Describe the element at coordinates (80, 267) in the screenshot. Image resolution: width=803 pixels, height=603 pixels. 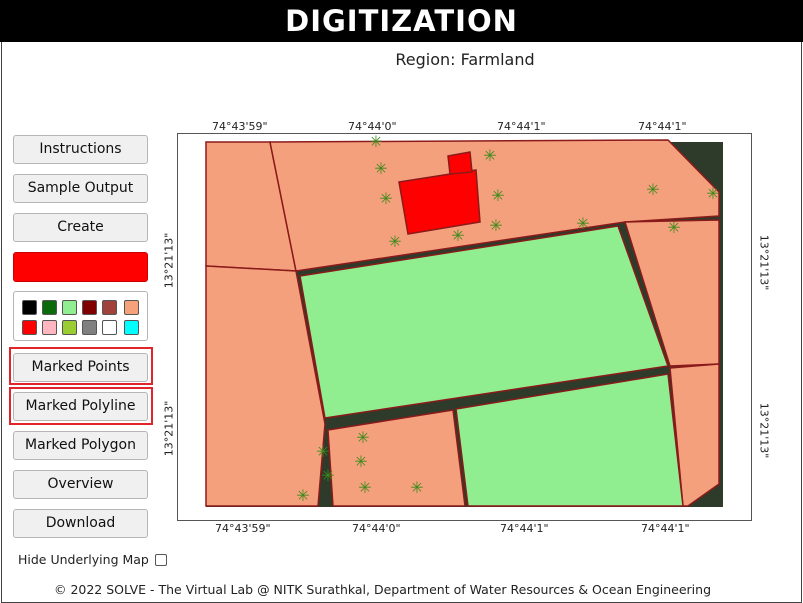
I see `selected-color-swatch` at that location.